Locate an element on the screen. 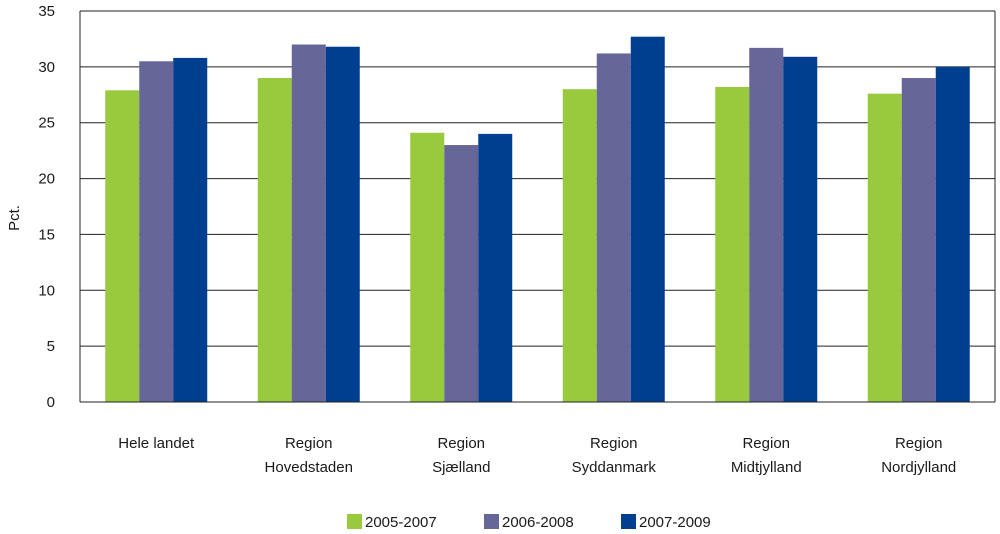 This screenshot has height=534, width=1000. y-tick-label: 10 is located at coordinates (46, 290).